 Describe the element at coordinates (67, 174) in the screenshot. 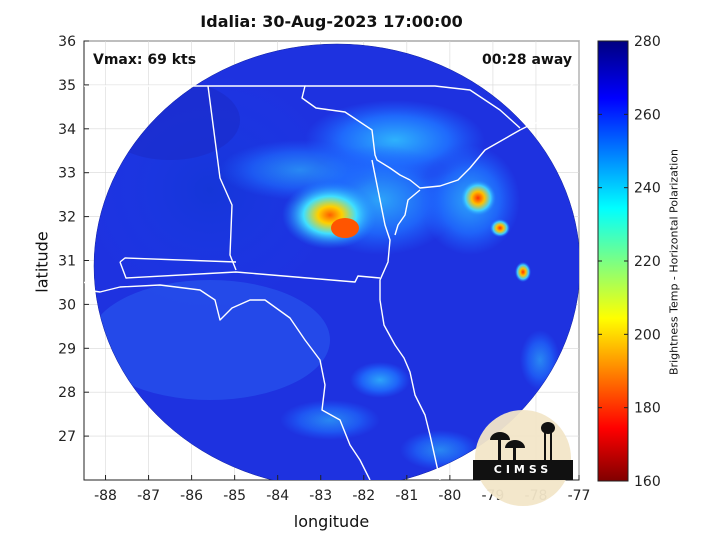

I see `y-tick-label: 33` at that location.